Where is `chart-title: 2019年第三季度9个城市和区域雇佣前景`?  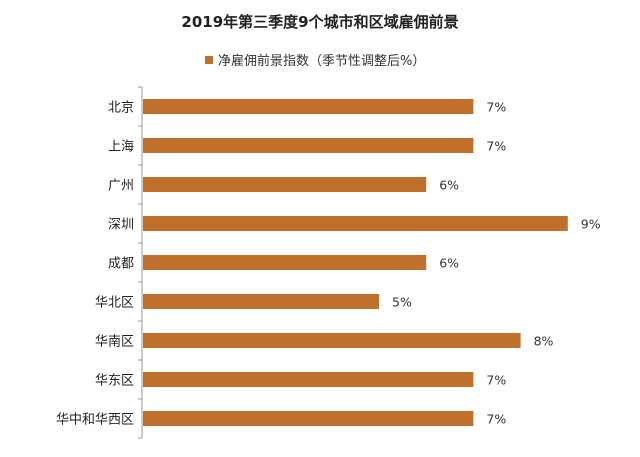
chart-title: 2019年第三季度9个城市和区域雇佣前景 is located at coordinates (319, 22).